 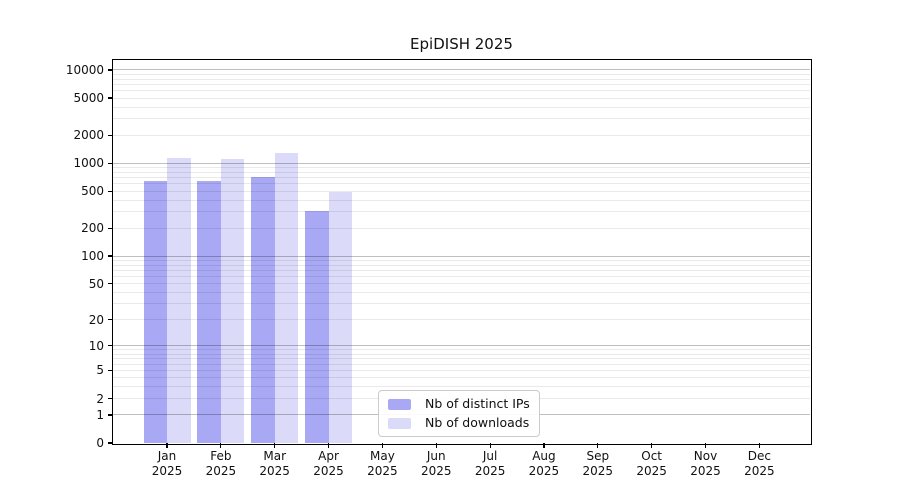 What do you see at coordinates (652, 456) in the screenshot?
I see `x-tick-month: Oct` at bounding box center [652, 456].